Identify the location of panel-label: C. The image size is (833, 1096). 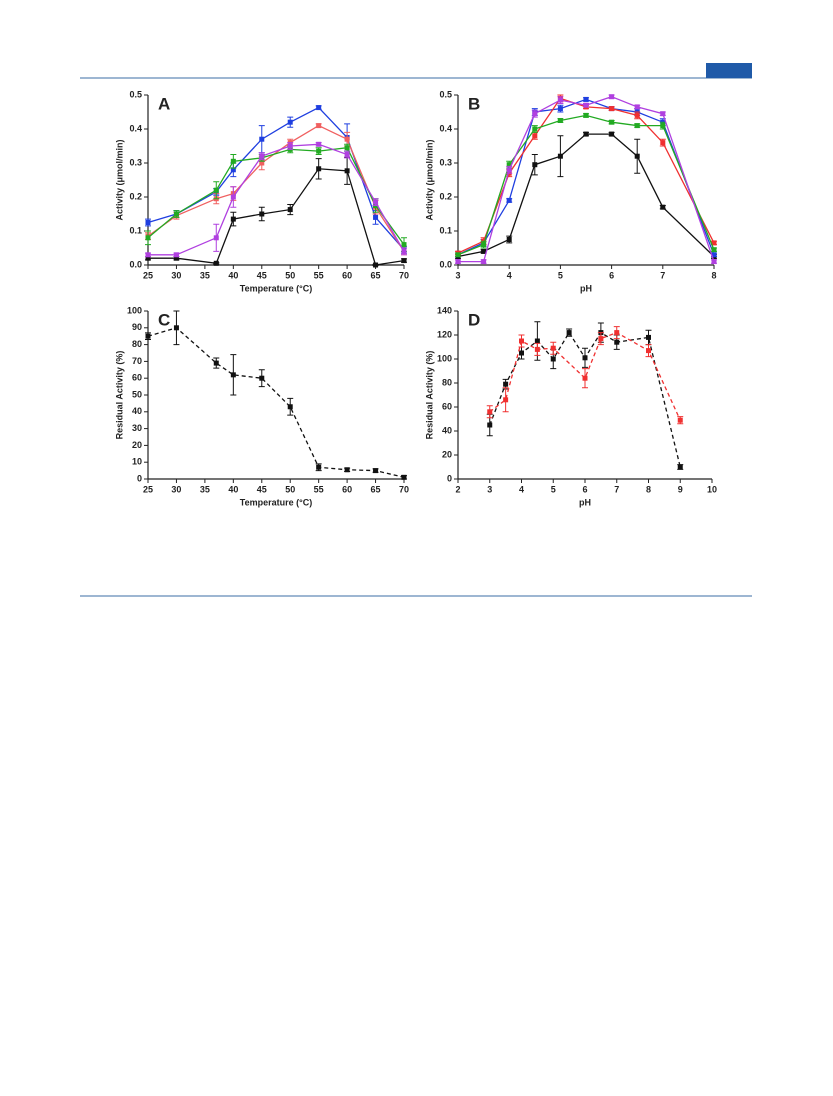
(164, 319).